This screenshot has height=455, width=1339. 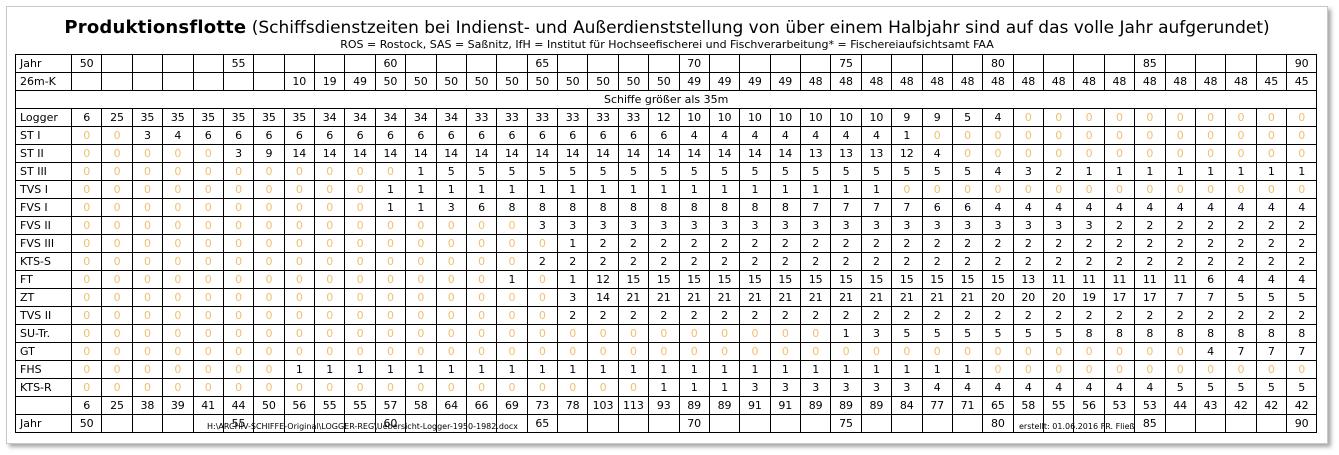 What do you see at coordinates (998, 81) in the screenshot?
I see `table-cell: 48` at bounding box center [998, 81].